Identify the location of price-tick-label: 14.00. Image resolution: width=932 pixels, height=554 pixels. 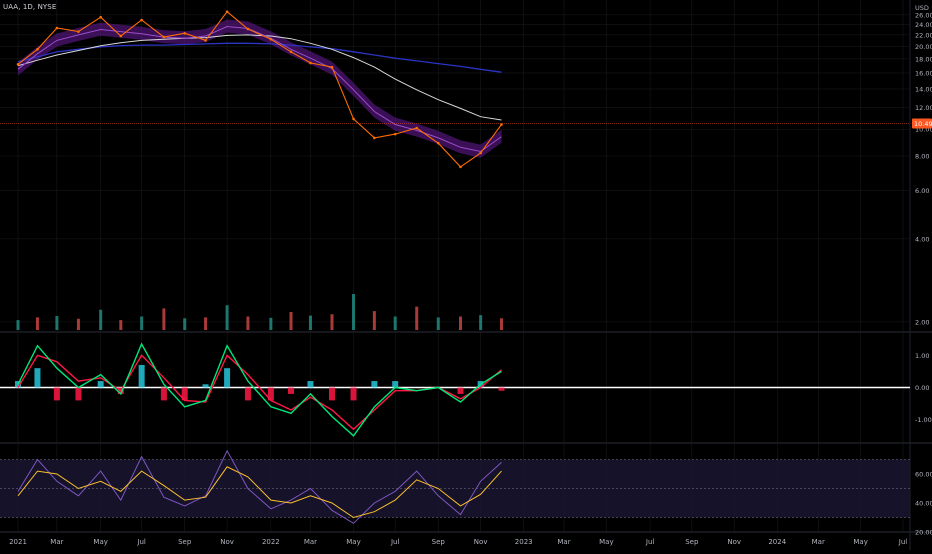
(923, 89).